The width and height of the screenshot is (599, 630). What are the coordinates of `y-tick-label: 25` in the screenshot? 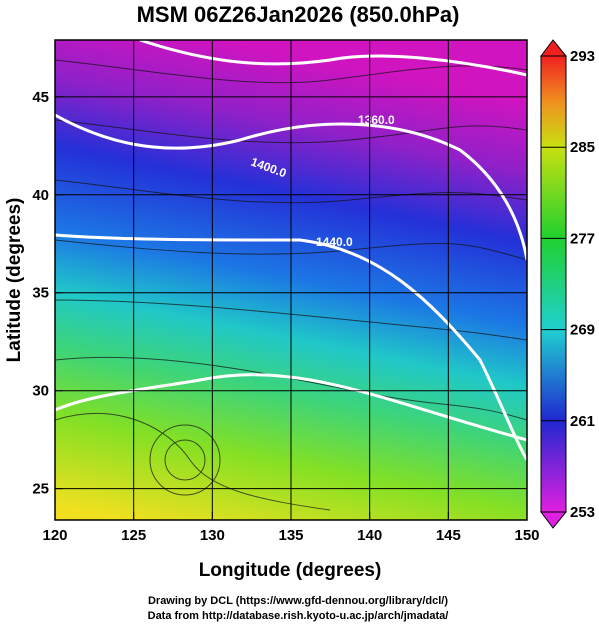 It's located at (40, 489).